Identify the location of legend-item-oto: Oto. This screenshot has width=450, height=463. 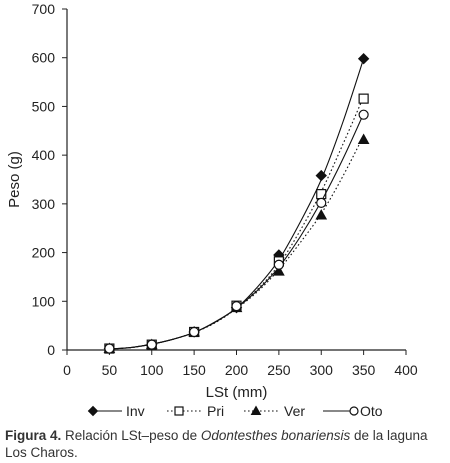
(353, 411).